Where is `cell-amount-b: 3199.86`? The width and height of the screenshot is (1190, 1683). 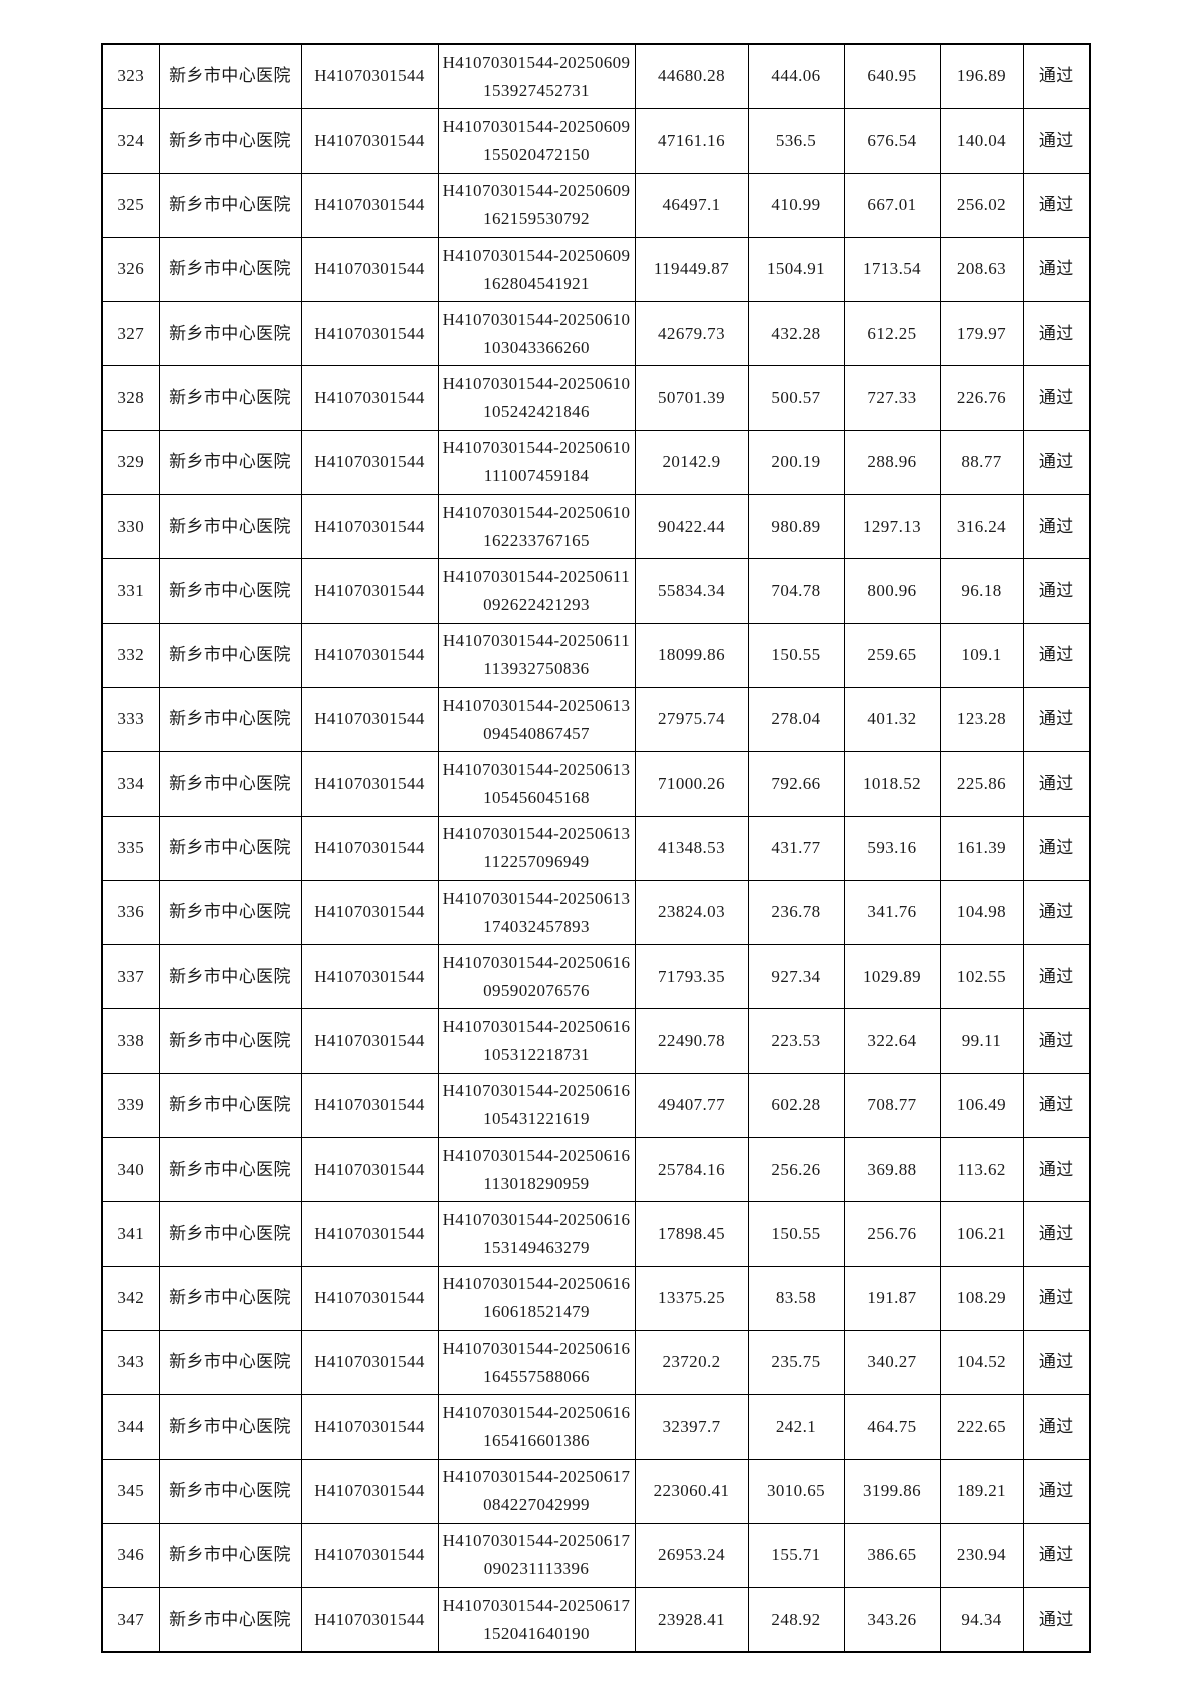 cell-amount-b: 3199.86 is located at coordinates (892, 1491).